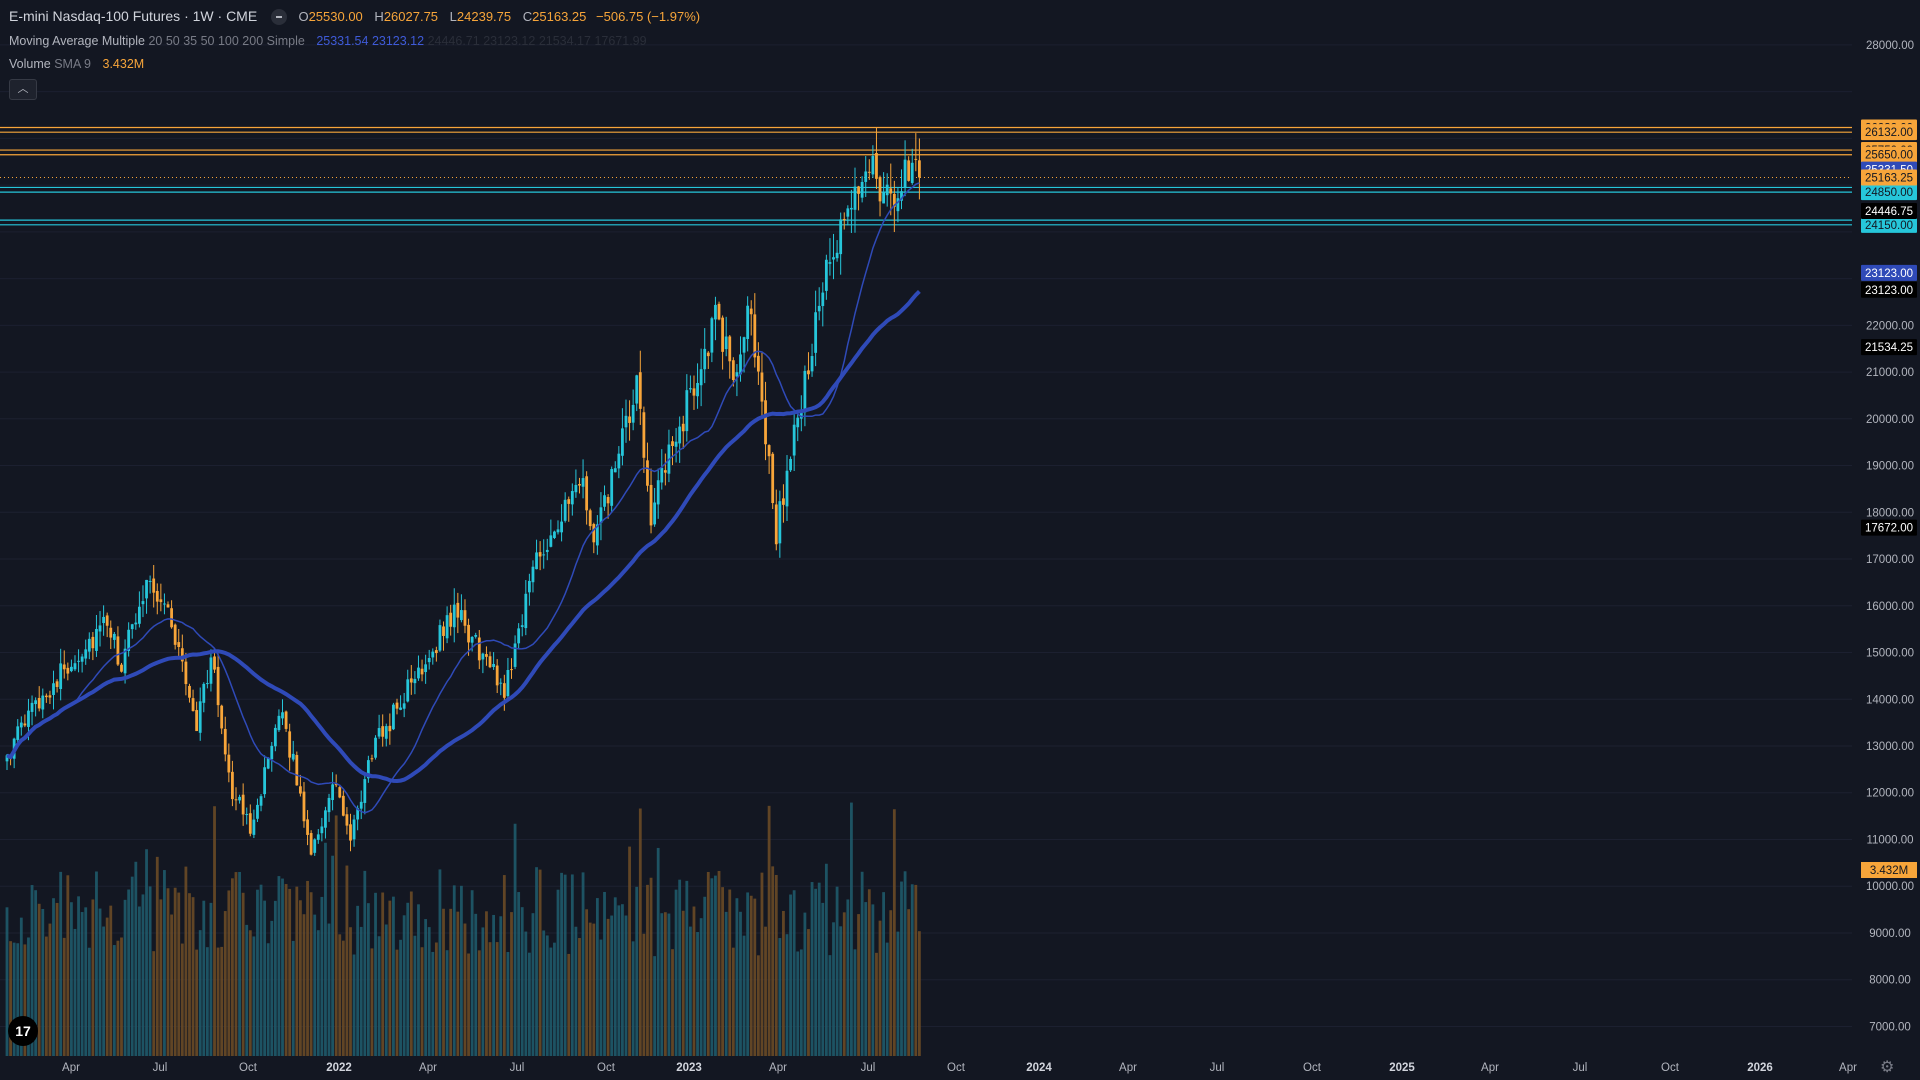 This screenshot has width=1920, height=1080. I want to click on price-tag-label: 26132.00, so click(1889, 133).